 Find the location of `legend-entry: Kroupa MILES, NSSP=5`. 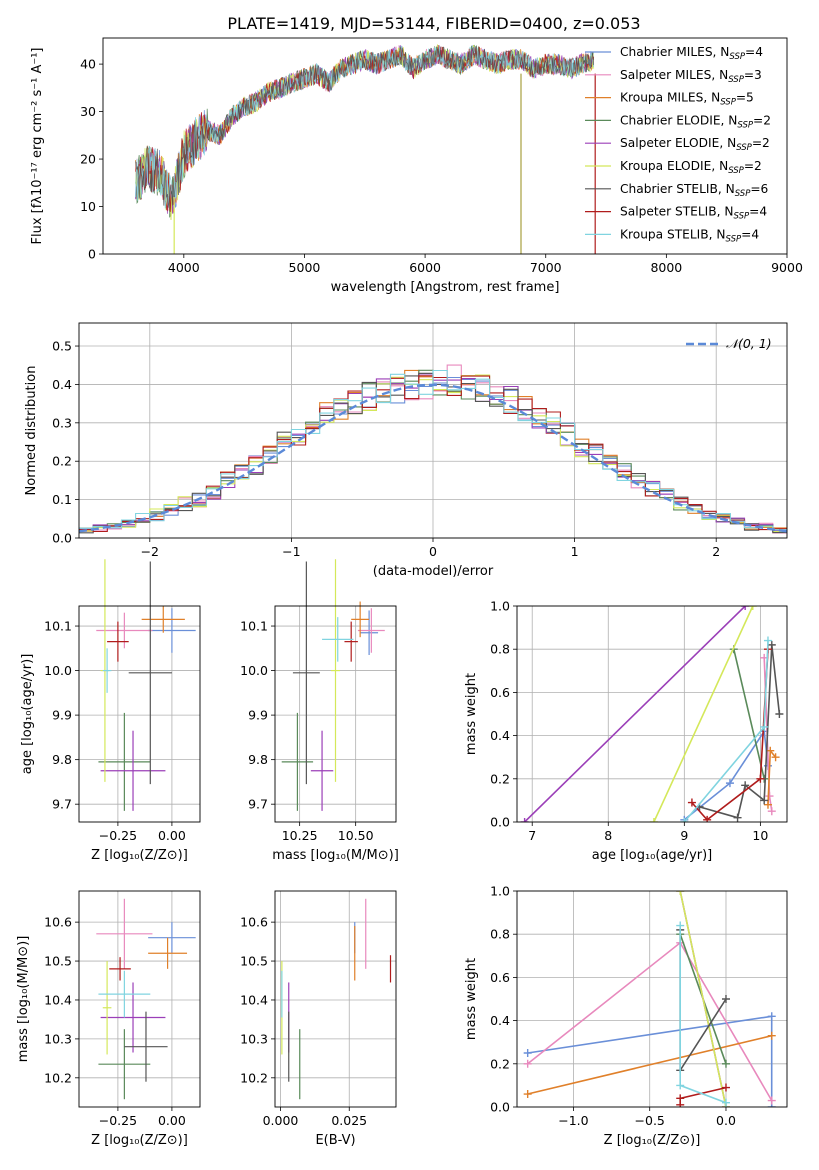

legend-entry: Kroupa MILES, NSSP=5 is located at coordinates (687, 99).